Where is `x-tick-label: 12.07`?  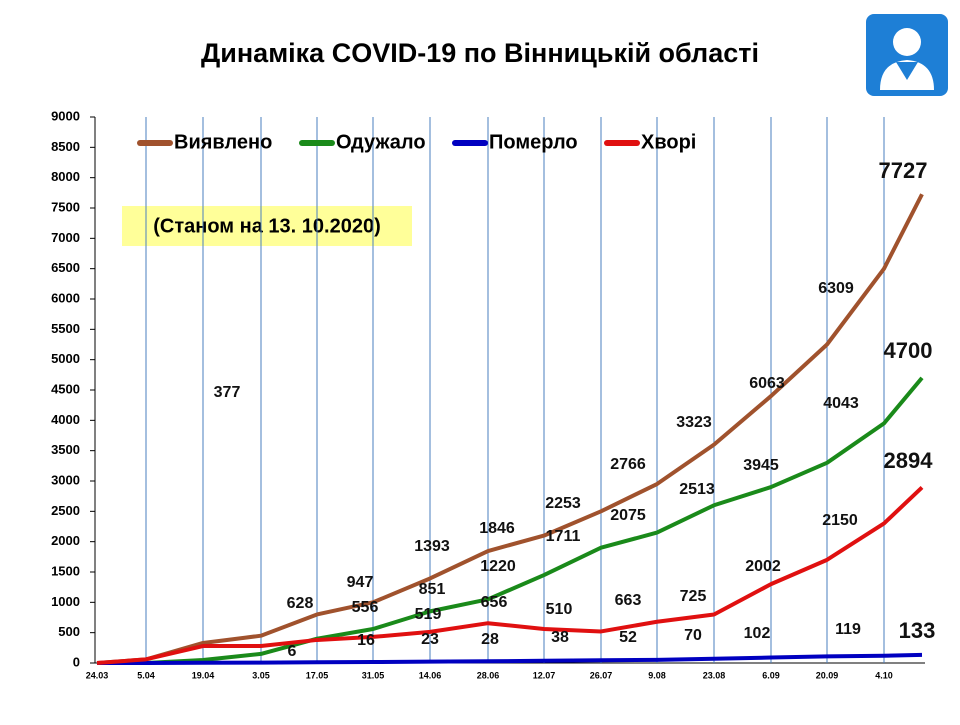 x-tick-label: 12.07 is located at coordinates (544, 675).